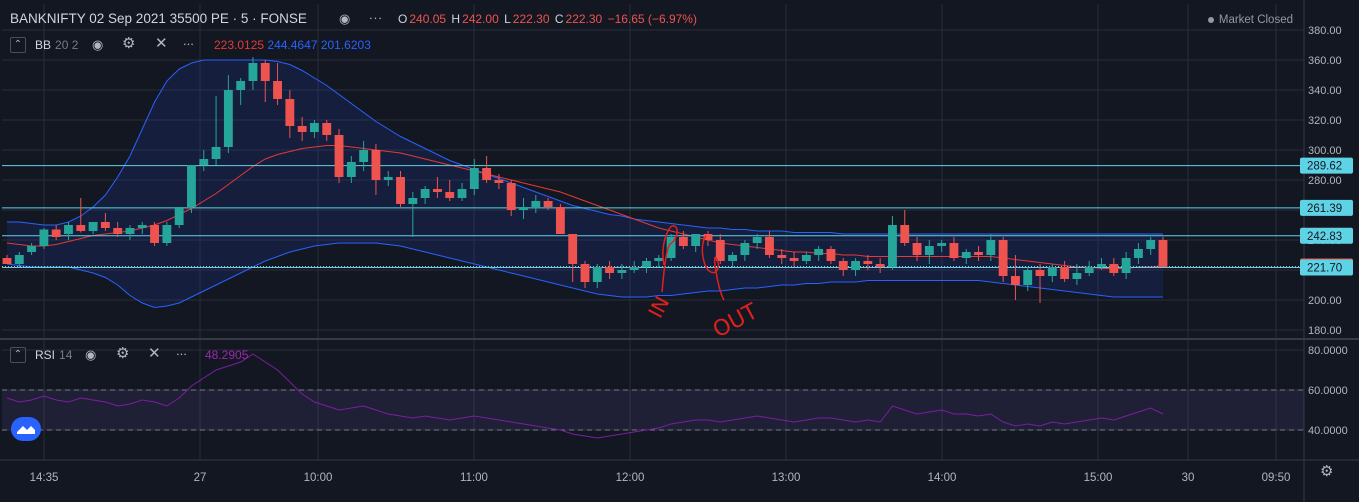 The image size is (1359, 502). What do you see at coordinates (45, 355) in the screenshot?
I see `rsi-label: RSI` at bounding box center [45, 355].